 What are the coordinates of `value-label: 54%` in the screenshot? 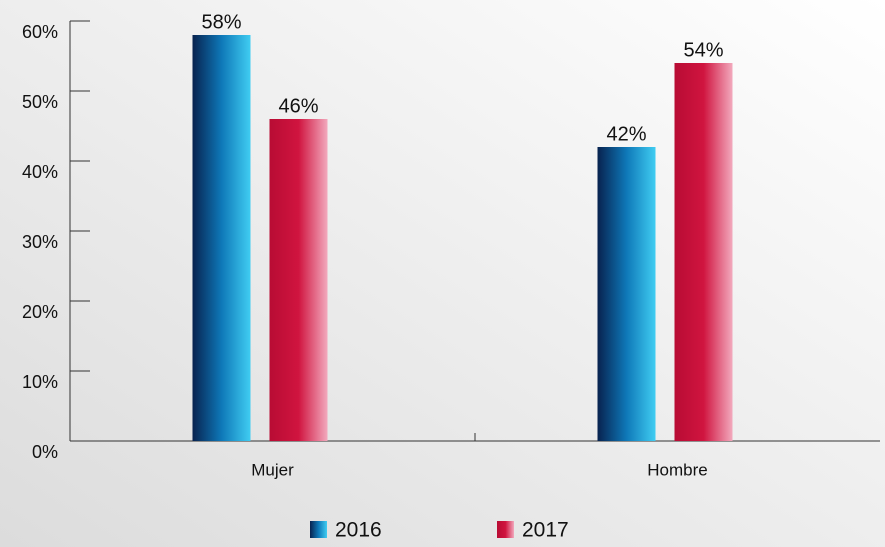 It's located at (703, 50).